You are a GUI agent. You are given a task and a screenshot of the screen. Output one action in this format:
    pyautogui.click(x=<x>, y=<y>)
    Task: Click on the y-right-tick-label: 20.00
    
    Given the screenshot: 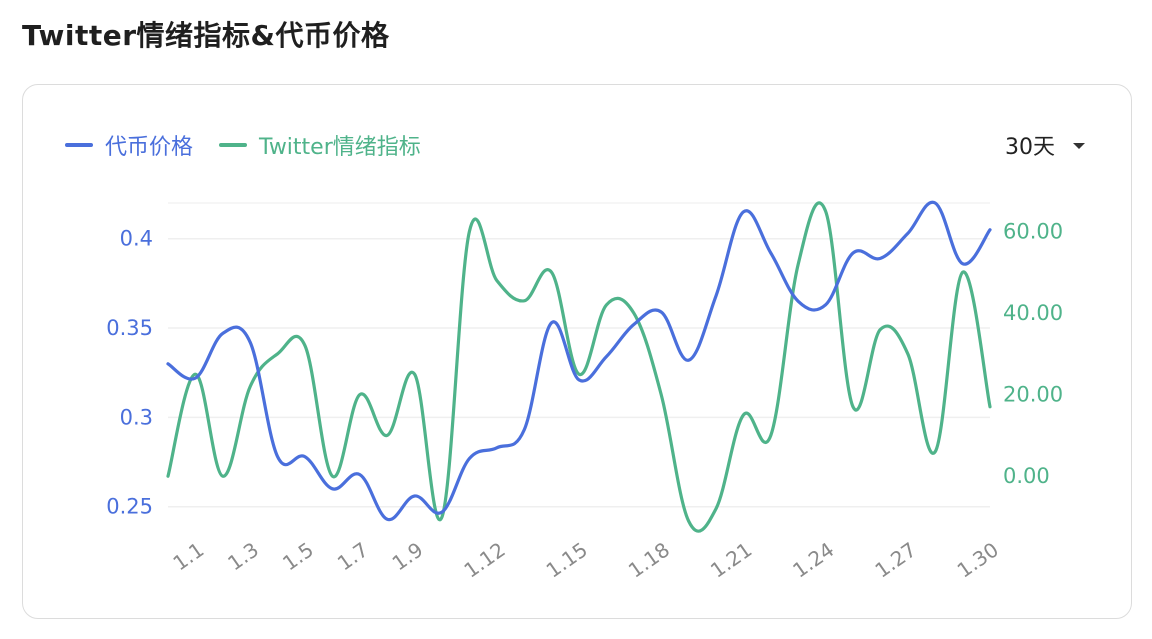 What is the action you would take?
    pyautogui.click(x=1033, y=395)
    